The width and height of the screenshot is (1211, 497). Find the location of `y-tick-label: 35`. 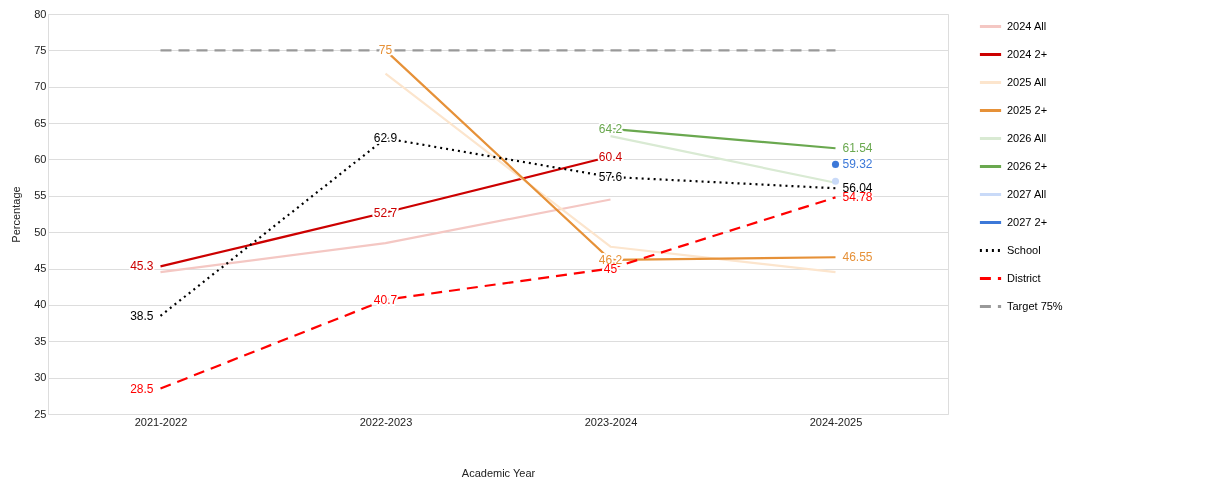

y-tick-label: 35 is located at coordinates (40, 340).